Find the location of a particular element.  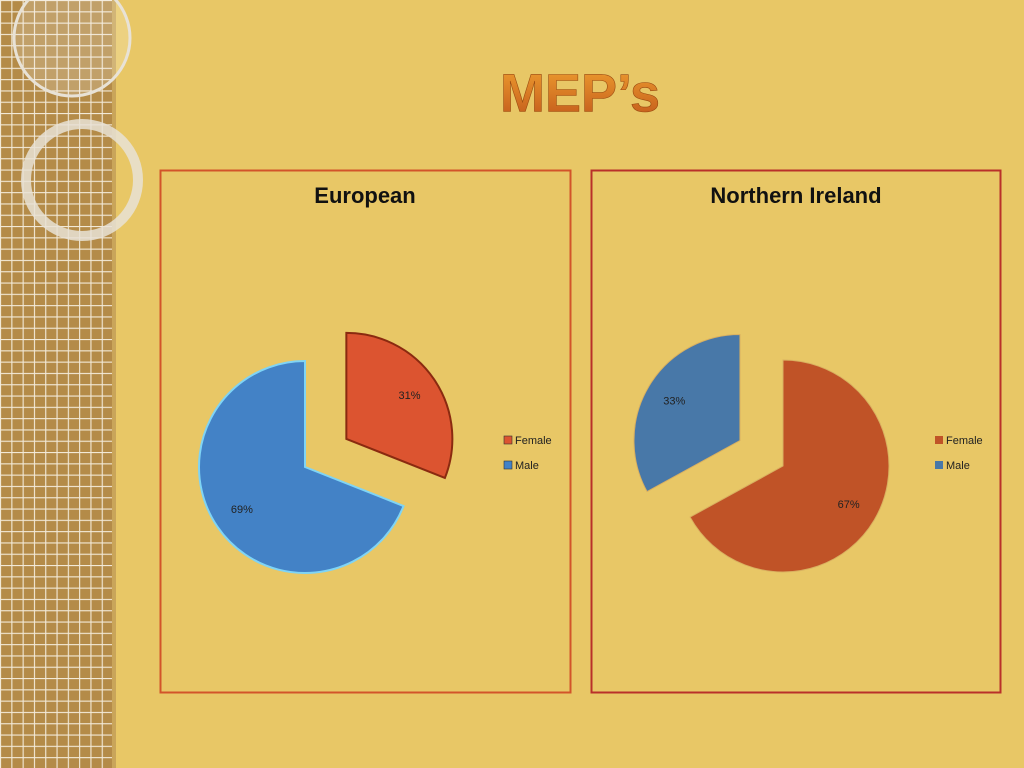

slide-title: MEP’s is located at coordinates (580, 93).